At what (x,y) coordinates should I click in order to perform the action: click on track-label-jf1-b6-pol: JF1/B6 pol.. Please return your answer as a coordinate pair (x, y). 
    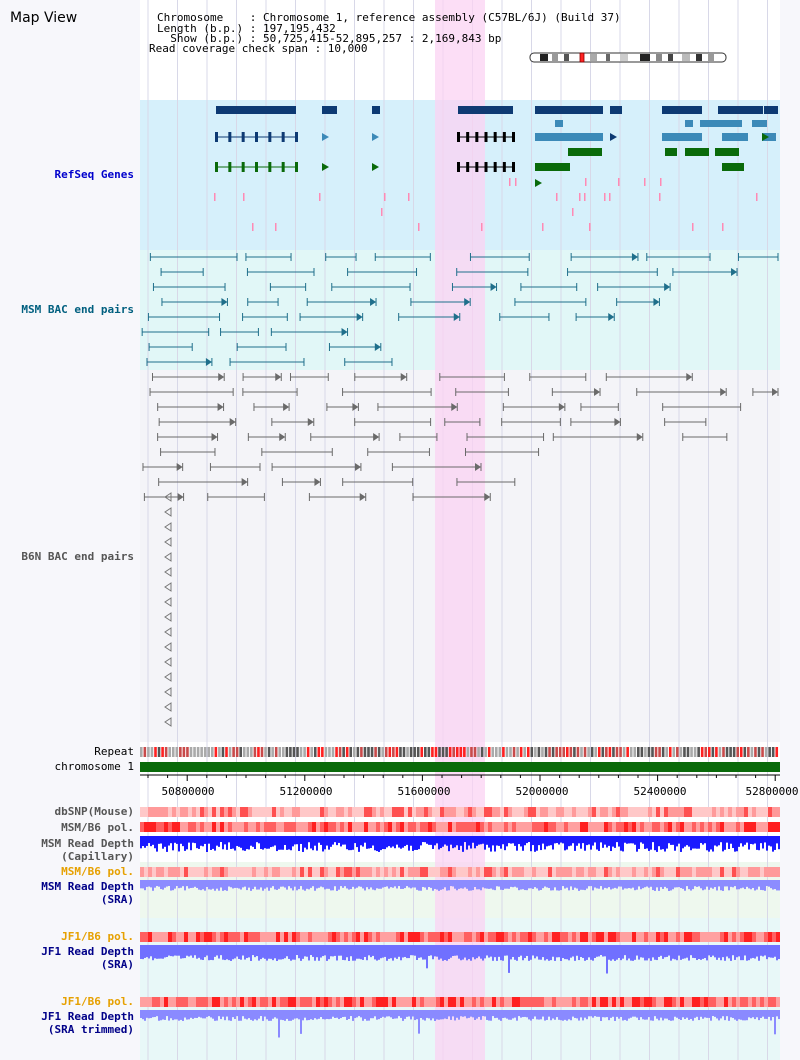
    Looking at the image, I should click on (97, 936).